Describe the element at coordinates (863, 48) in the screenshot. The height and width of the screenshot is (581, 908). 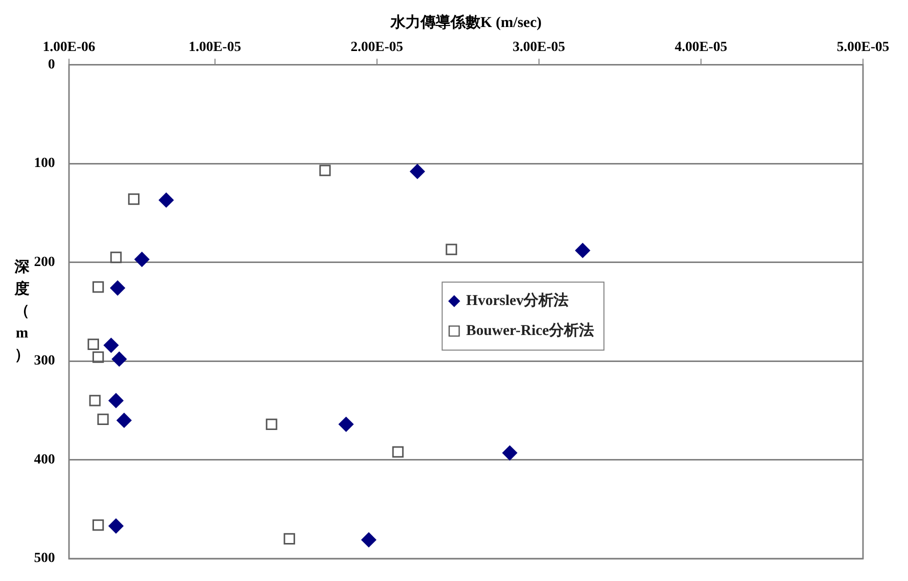
I see `x-tick-label: 5.00E-05` at that location.